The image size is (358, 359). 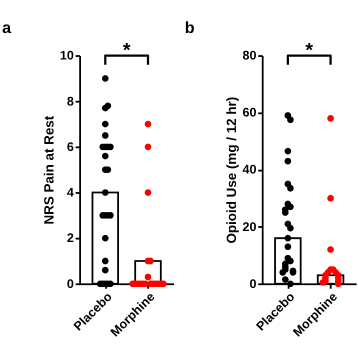 What do you see at coordinates (67, 55) in the screenshot?
I see `y-tick-label: 10` at bounding box center [67, 55].